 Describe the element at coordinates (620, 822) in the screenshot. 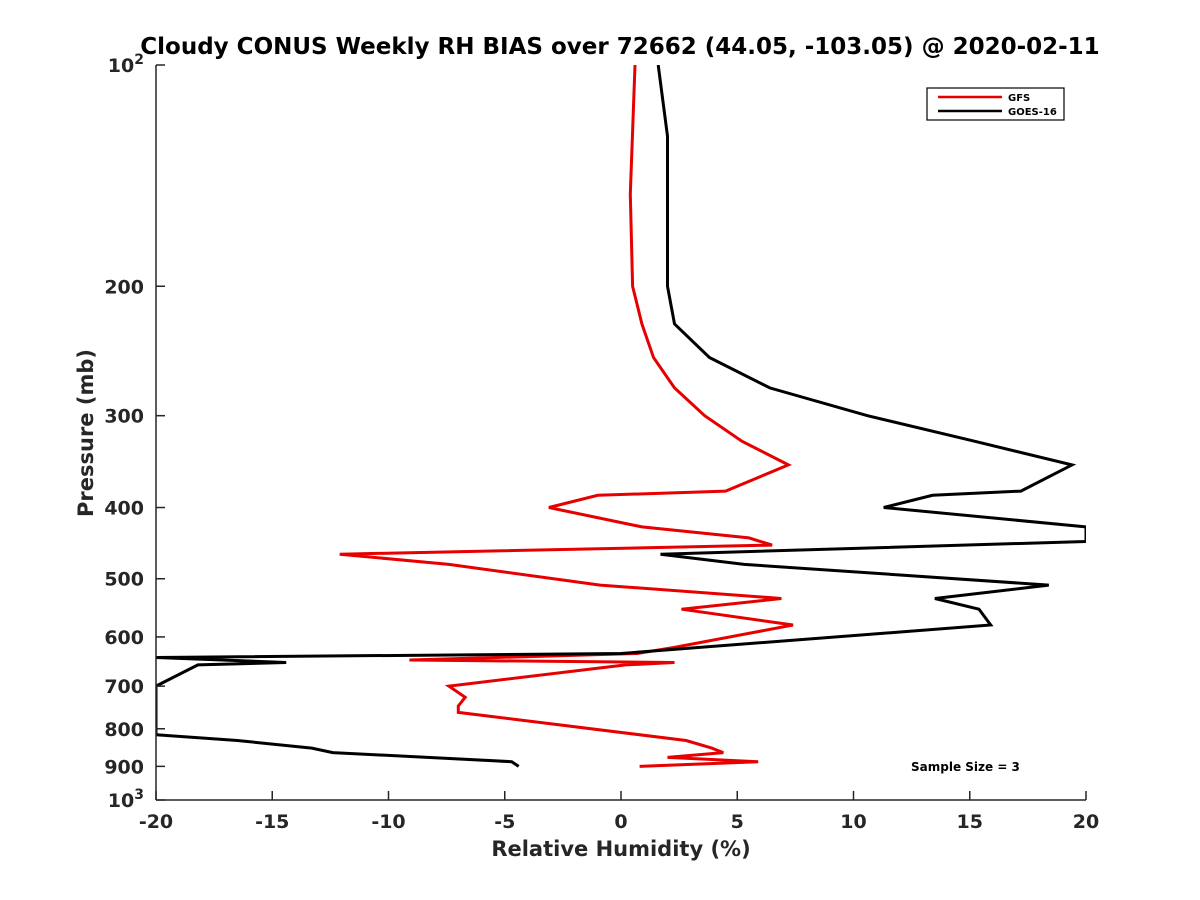

I see `x-tick-label: 0` at that location.